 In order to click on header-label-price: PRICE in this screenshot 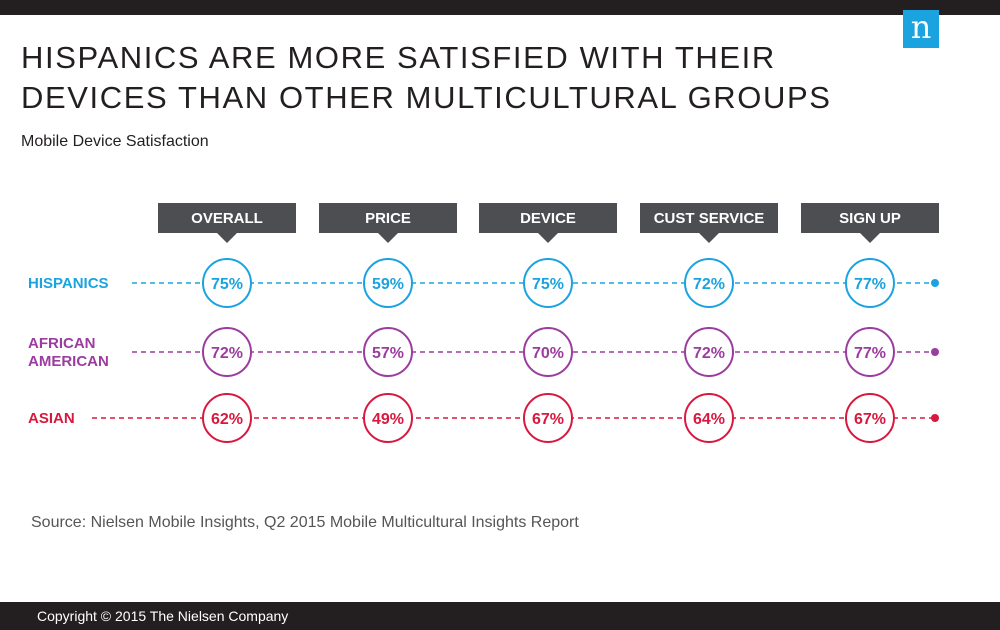, I will do `click(388, 218)`.